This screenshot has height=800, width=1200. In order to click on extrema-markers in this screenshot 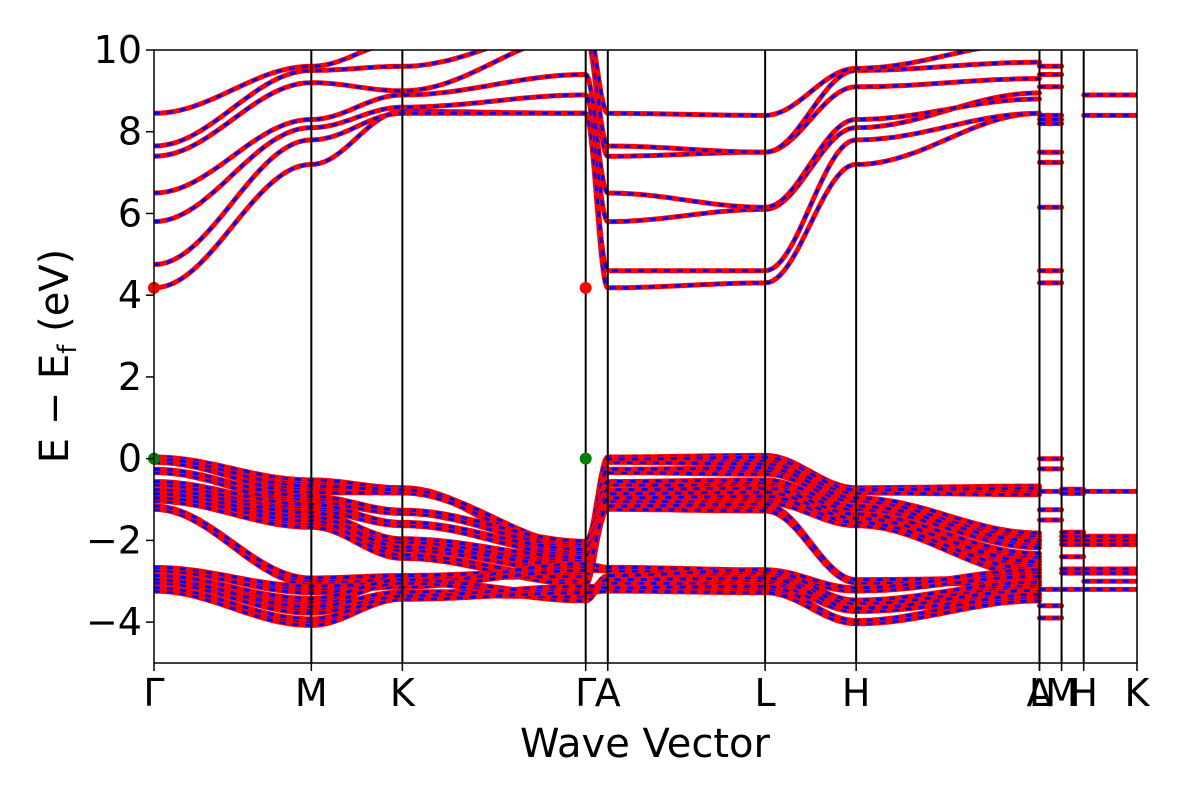, I will do `click(370, 373)`.